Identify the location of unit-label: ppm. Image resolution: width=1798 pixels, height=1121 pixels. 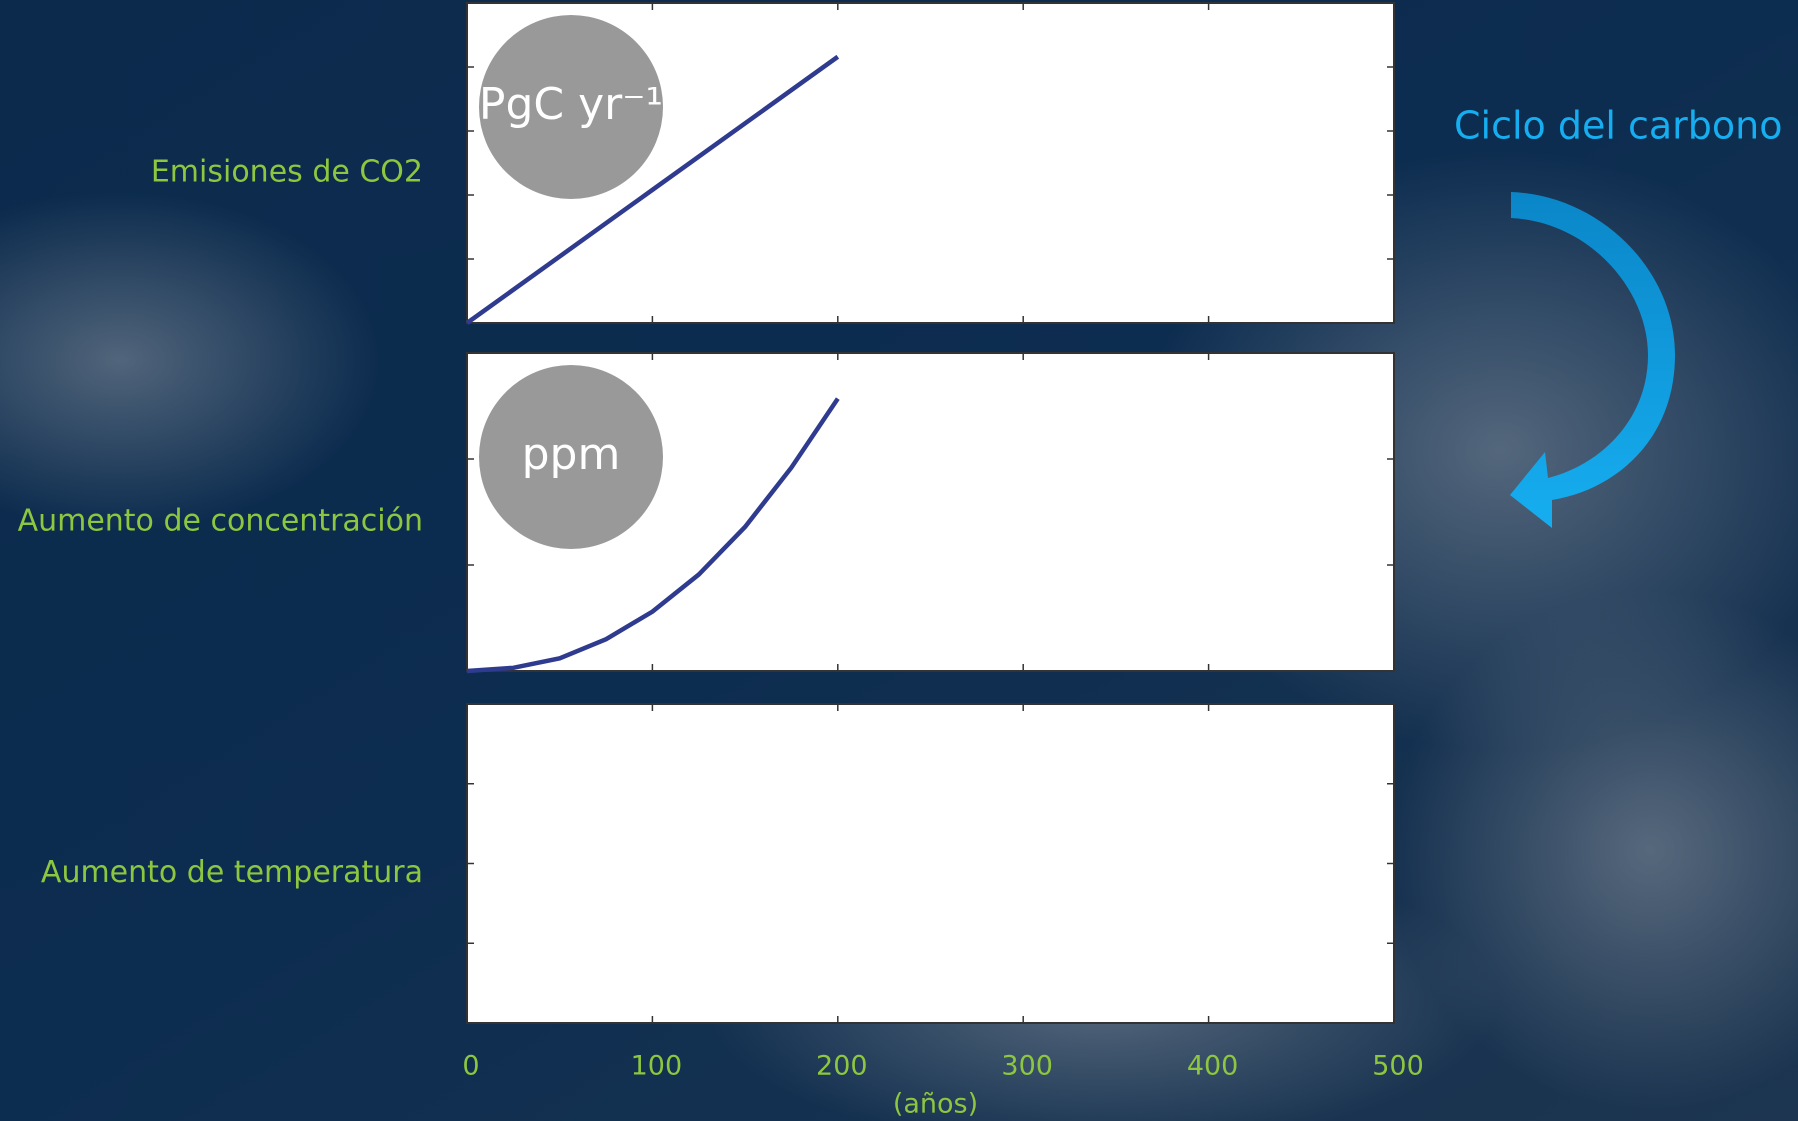
(571, 454).